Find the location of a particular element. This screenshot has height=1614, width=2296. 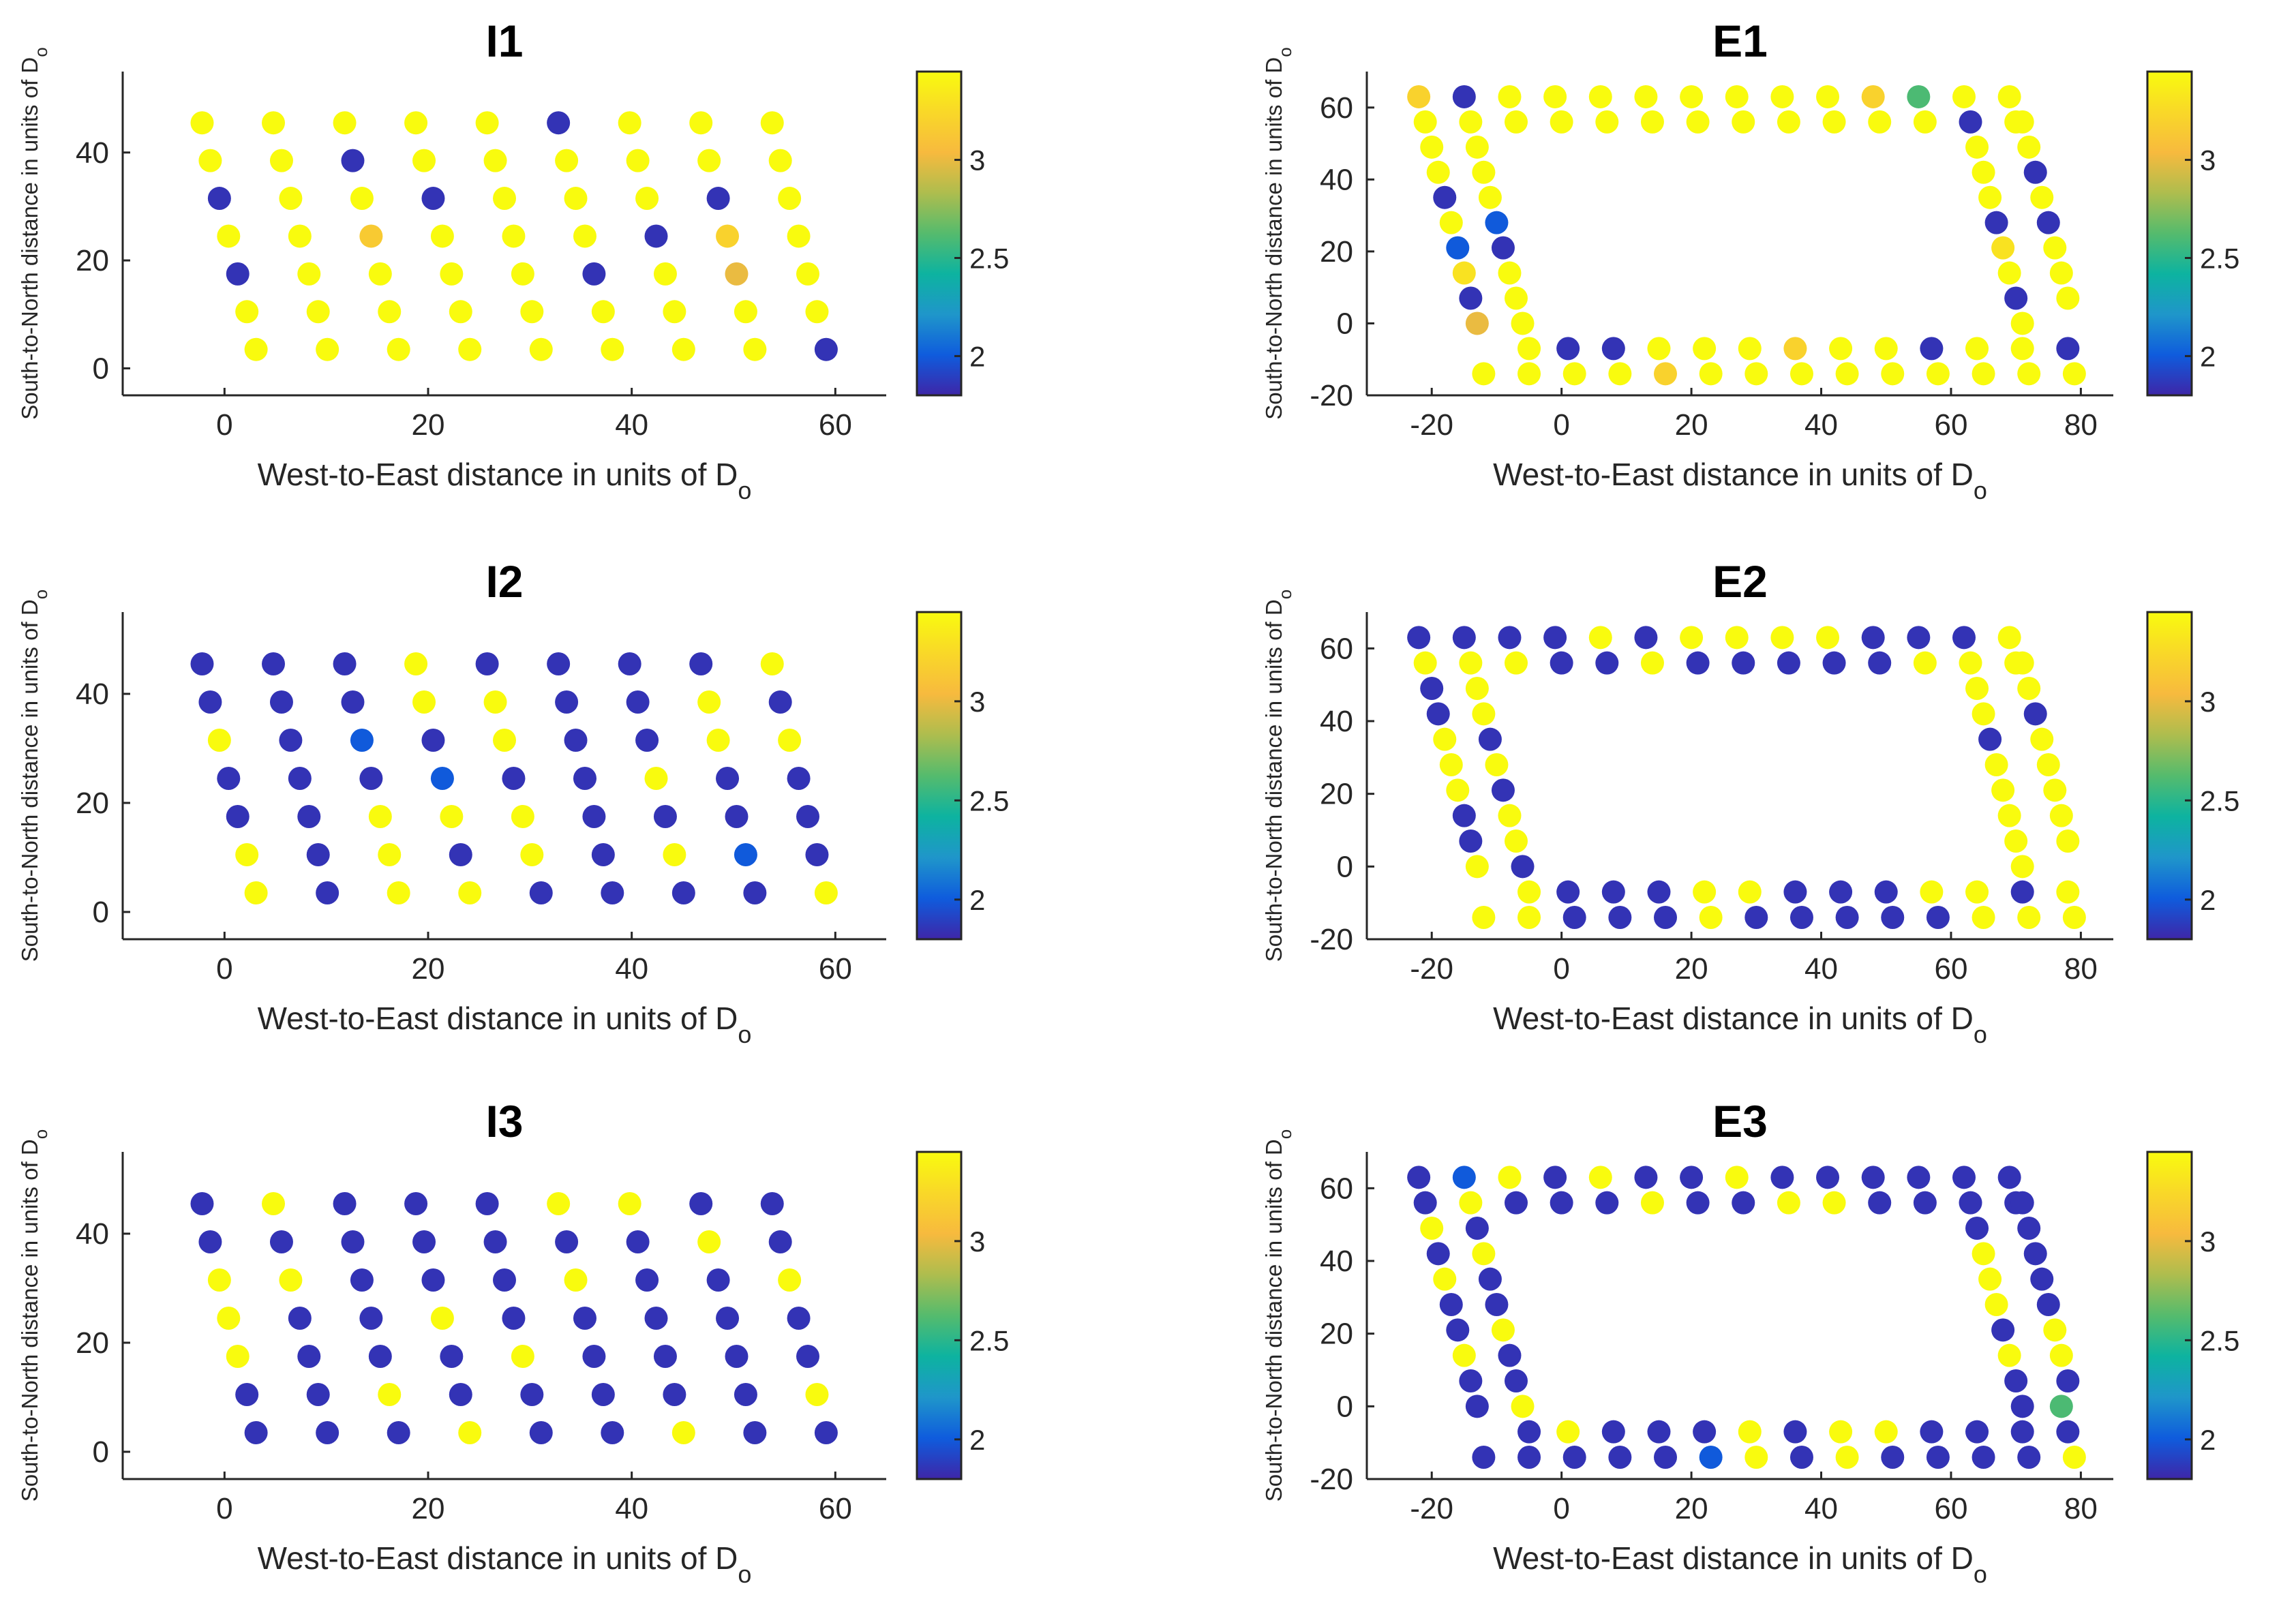

chart-title: I3 is located at coordinates (504, 1121).